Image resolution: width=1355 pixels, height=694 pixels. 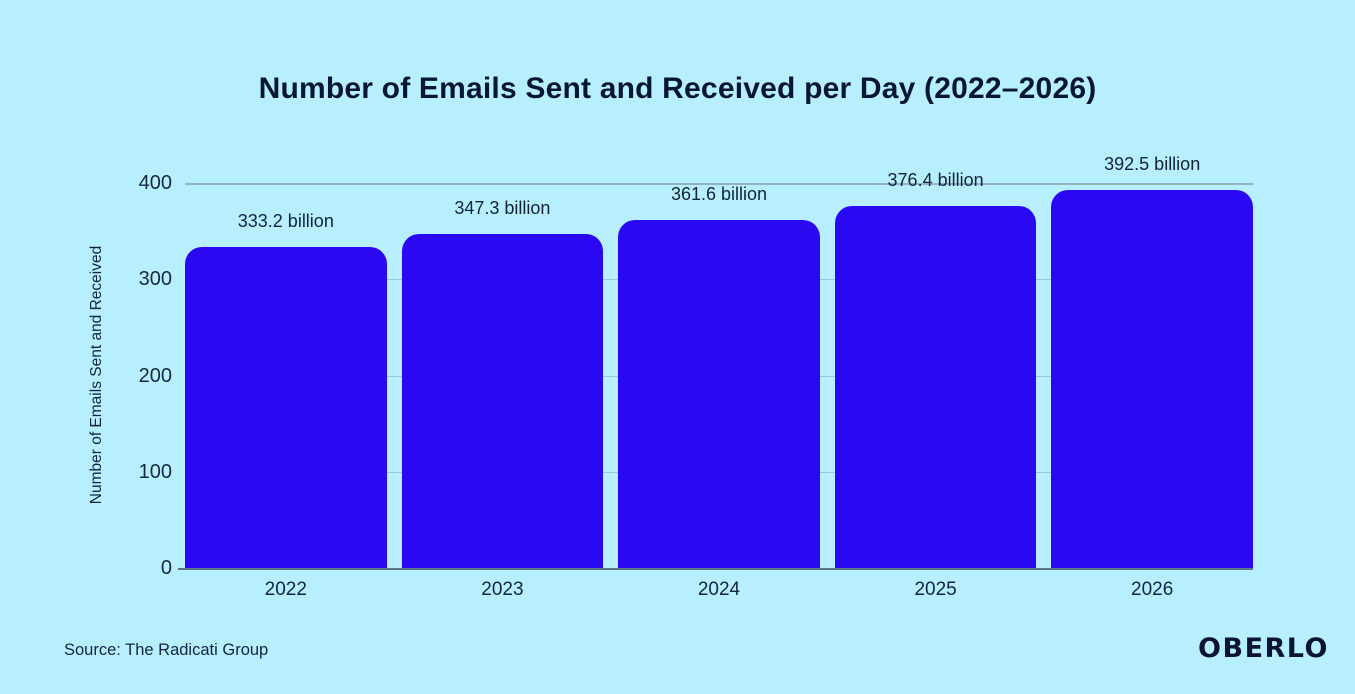 I want to click on bar-group-2024: 361.6 billion, so click(x=719, y=375).